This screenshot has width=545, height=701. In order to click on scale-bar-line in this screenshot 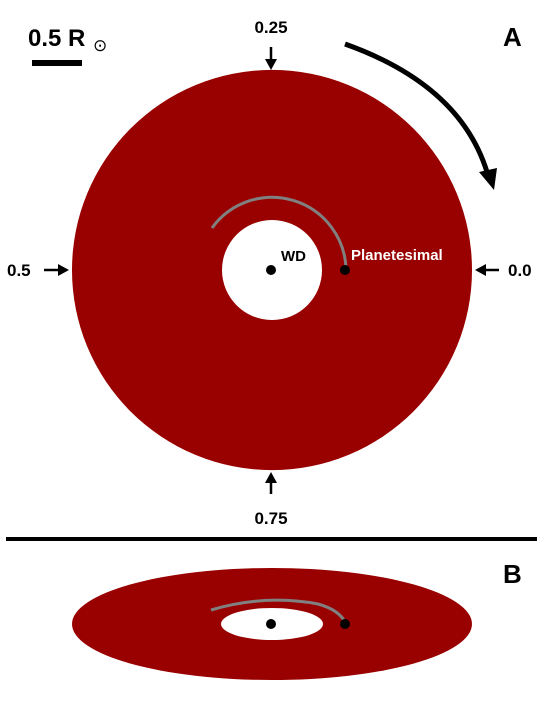, I will do `click(57, 63)`.